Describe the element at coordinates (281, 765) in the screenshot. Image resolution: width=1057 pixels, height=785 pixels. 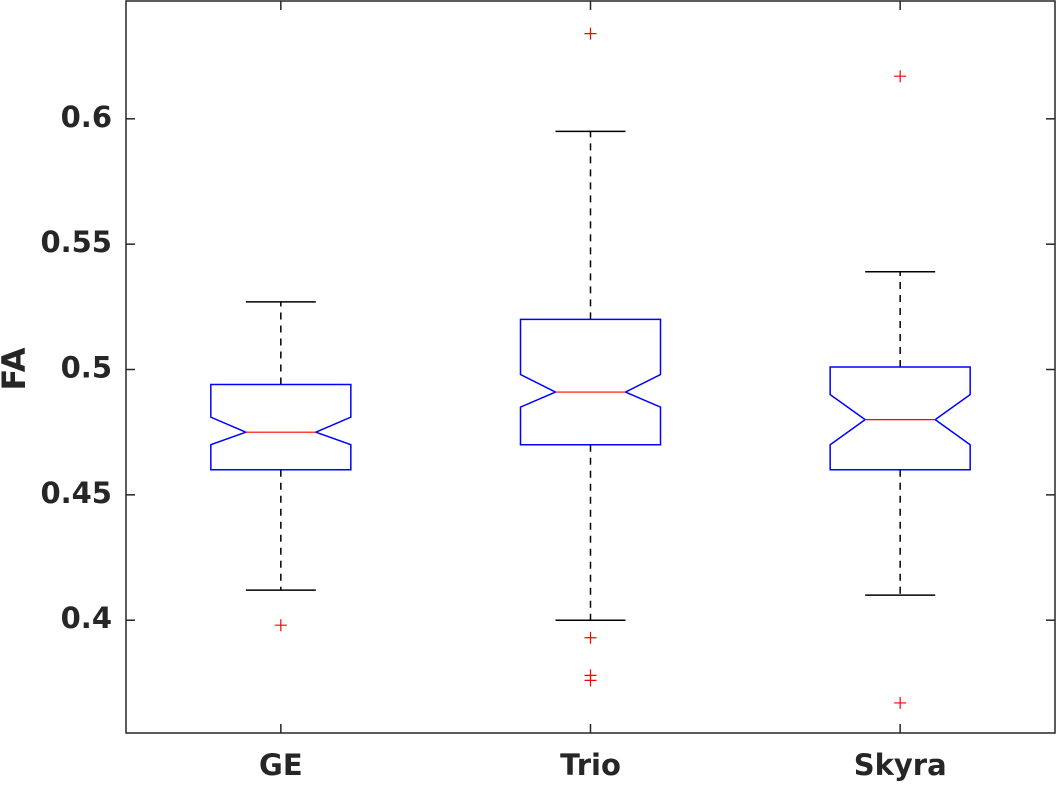
I see `x-tick-label: GE` at that location.